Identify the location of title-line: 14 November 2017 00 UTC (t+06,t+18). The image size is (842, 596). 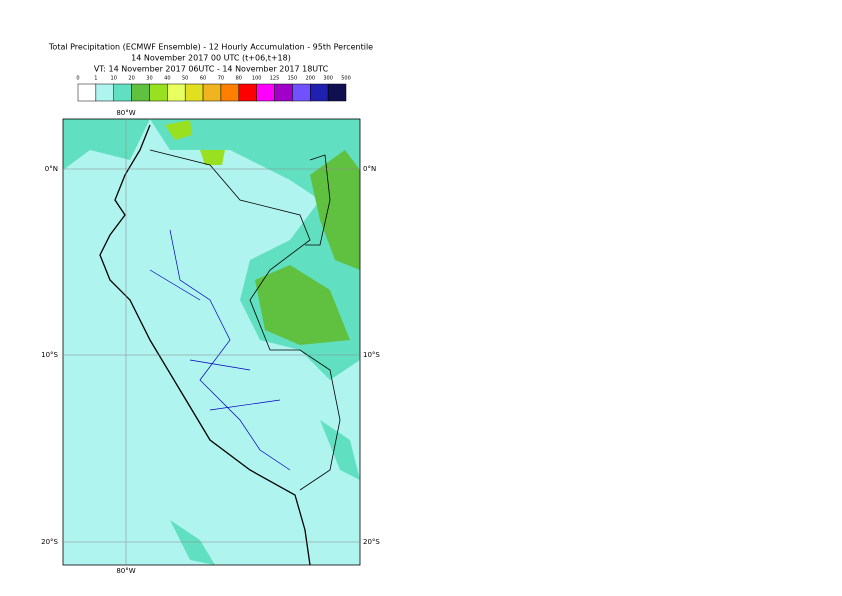
(211, 58).